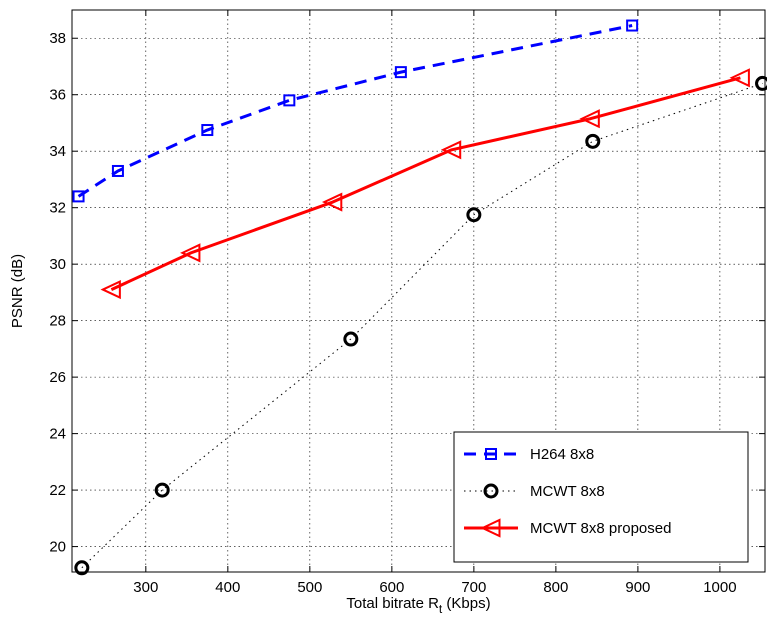 This screenshot has width=767, height=621. Describe the element at coordinates (57, 264) in the screenshot. I see `y-tick-label: 30` at that location.